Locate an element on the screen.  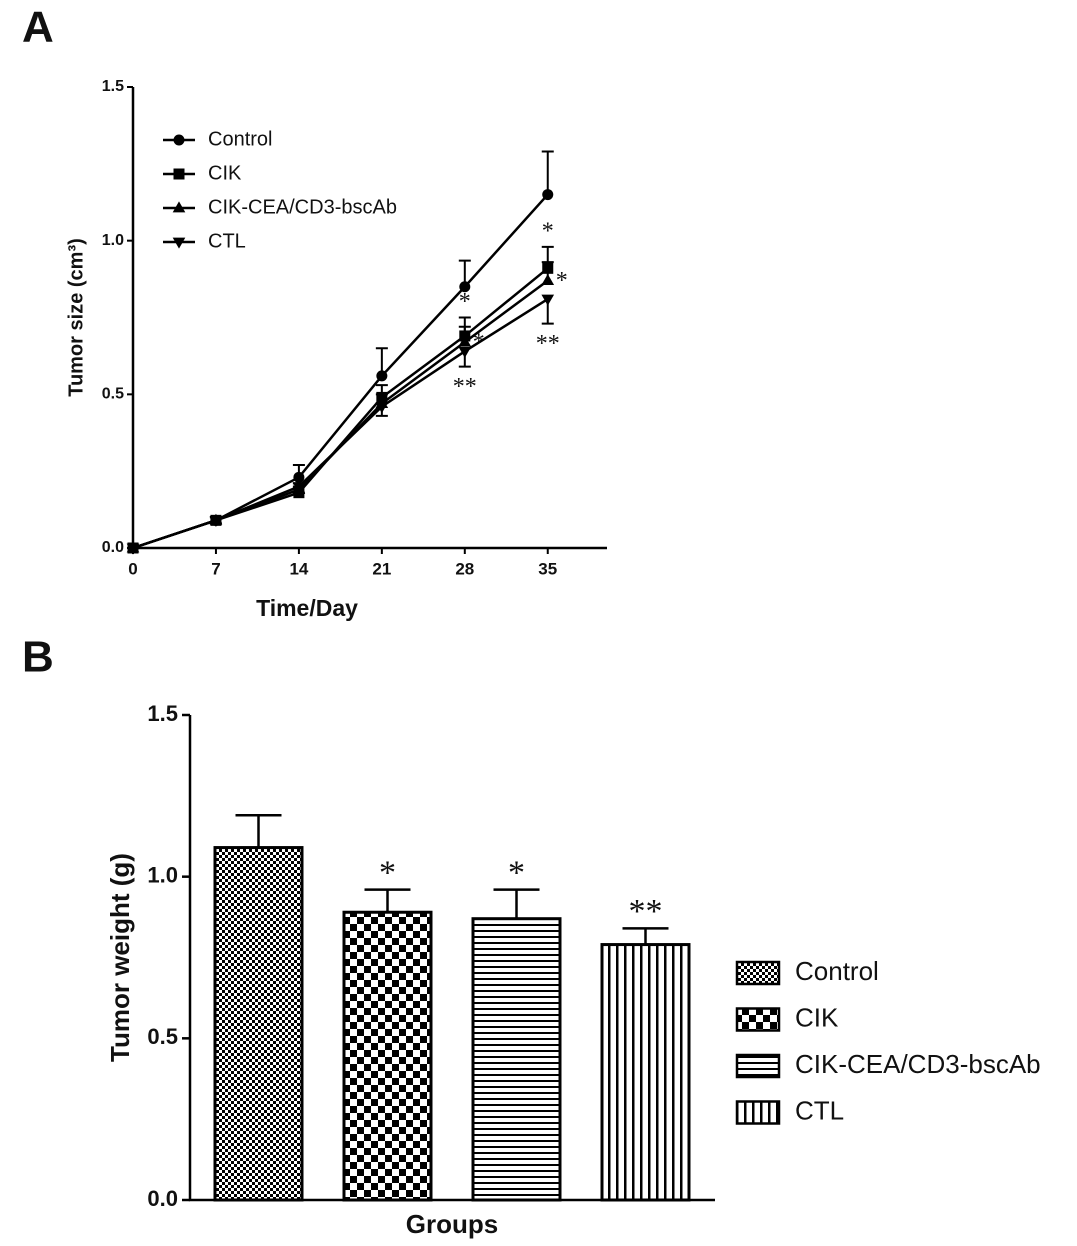
x-axis-label: Time/Day is located at coordinates (307, 608).